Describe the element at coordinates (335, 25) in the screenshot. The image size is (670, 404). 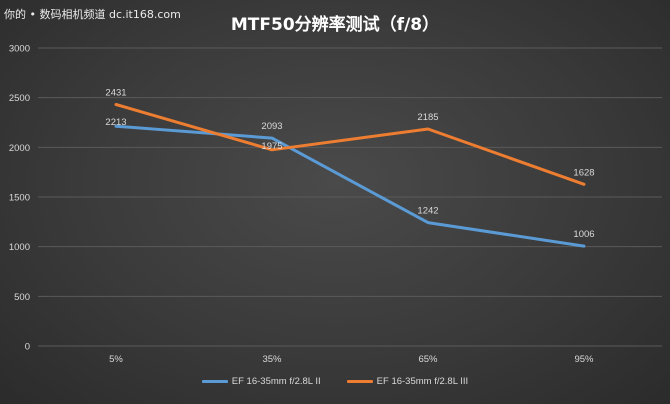
I see `chart-title: MTF50分辨率测试（f/8）` at that location.